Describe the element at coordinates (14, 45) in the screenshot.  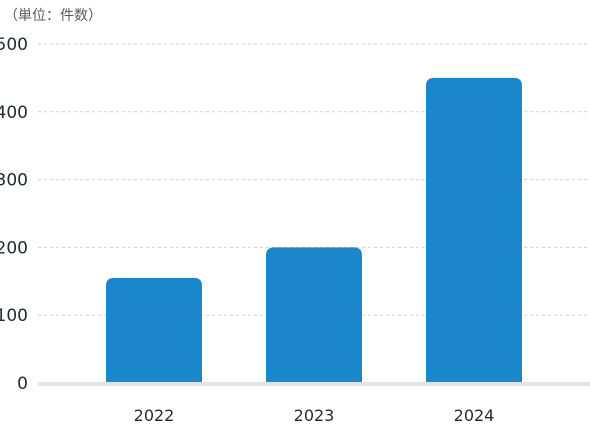
I see `y-tick-label: 500` at that location.